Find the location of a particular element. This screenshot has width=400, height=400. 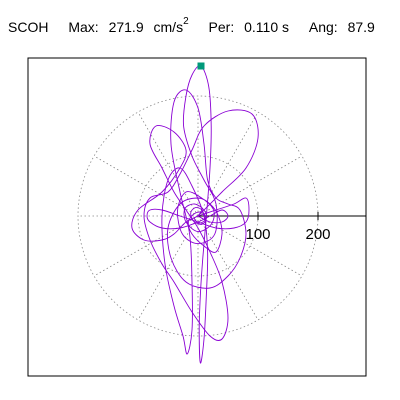

x-tick-label-200: 200 is located at coordinates (317, 234).